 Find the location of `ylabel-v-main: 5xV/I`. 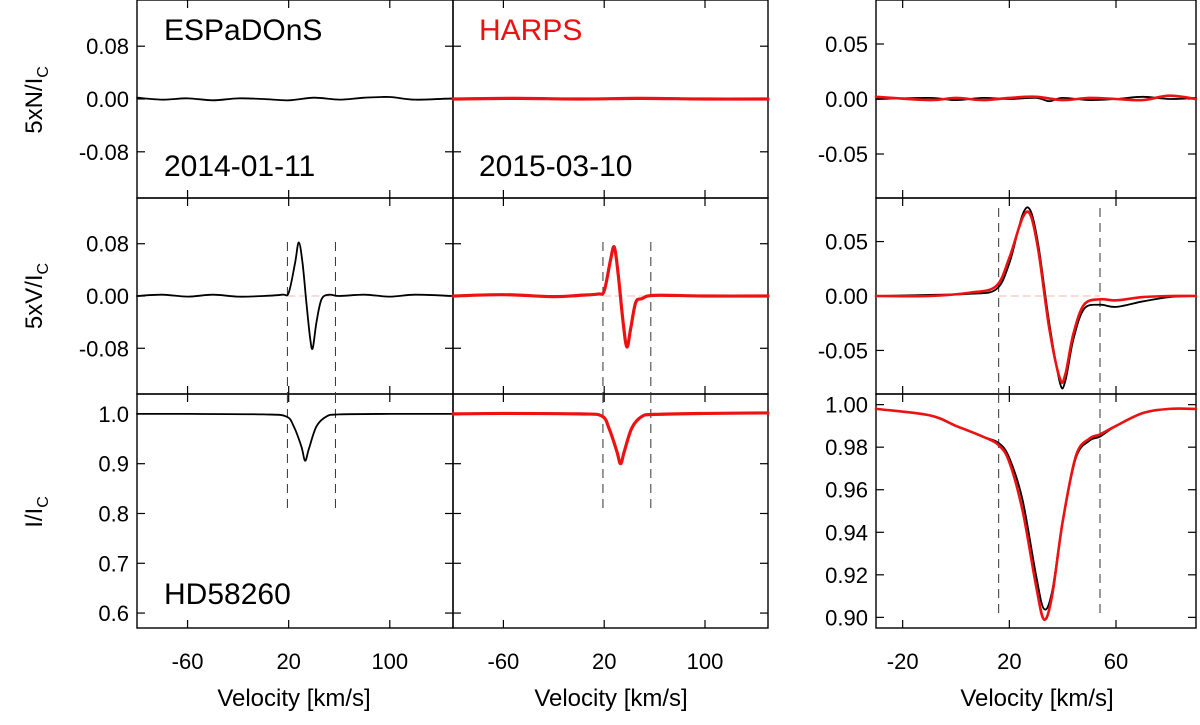

ylabel-v-main: 5xV/I is located at coordinates (34, 301).